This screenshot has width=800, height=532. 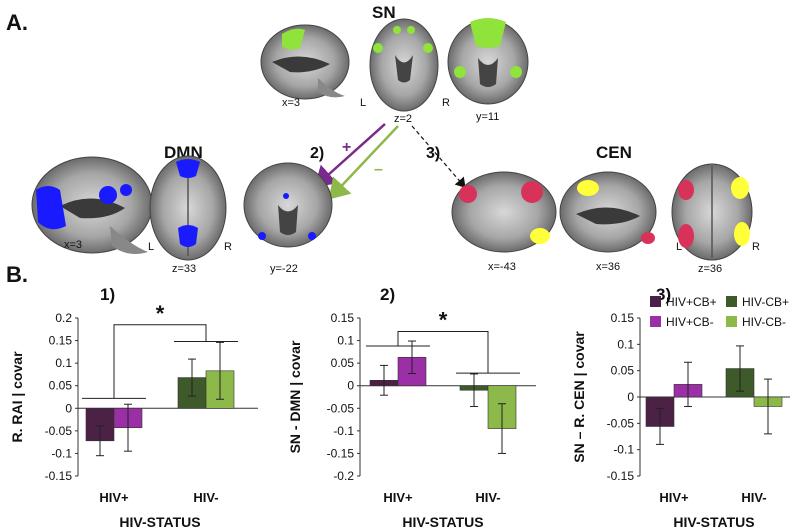 I want to click on arrow-positive, so click(x=350, y=155).